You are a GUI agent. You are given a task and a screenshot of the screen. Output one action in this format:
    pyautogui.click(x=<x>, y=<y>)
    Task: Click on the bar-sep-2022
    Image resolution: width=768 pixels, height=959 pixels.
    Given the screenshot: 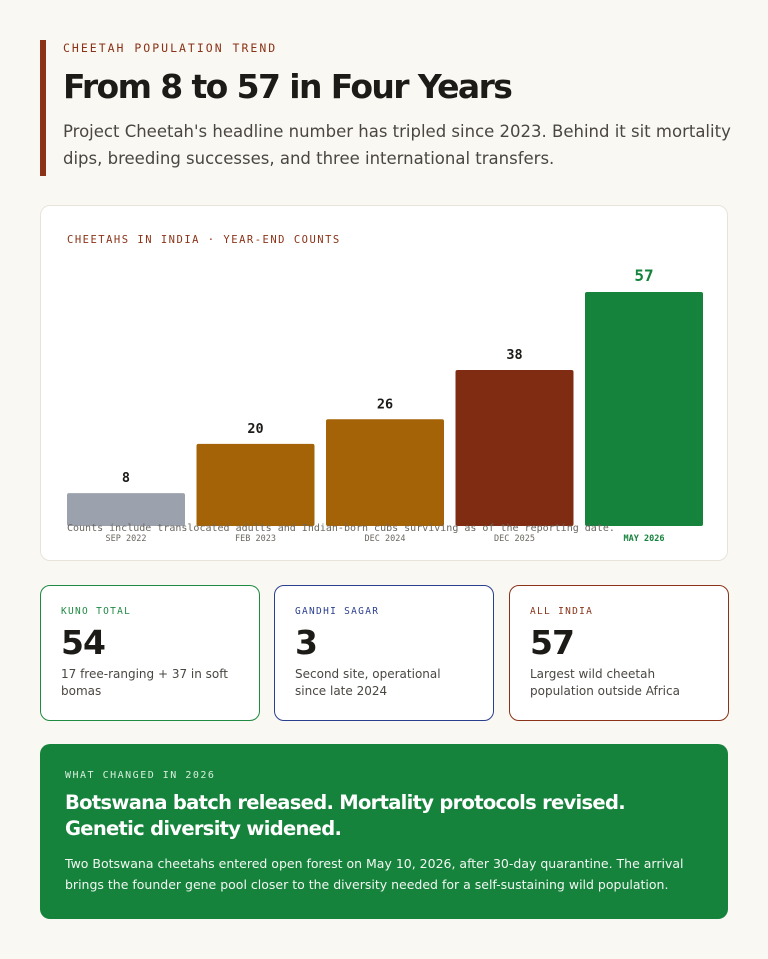 What is the action you would take?
    pyautogui.click(x=126, y=509)
    